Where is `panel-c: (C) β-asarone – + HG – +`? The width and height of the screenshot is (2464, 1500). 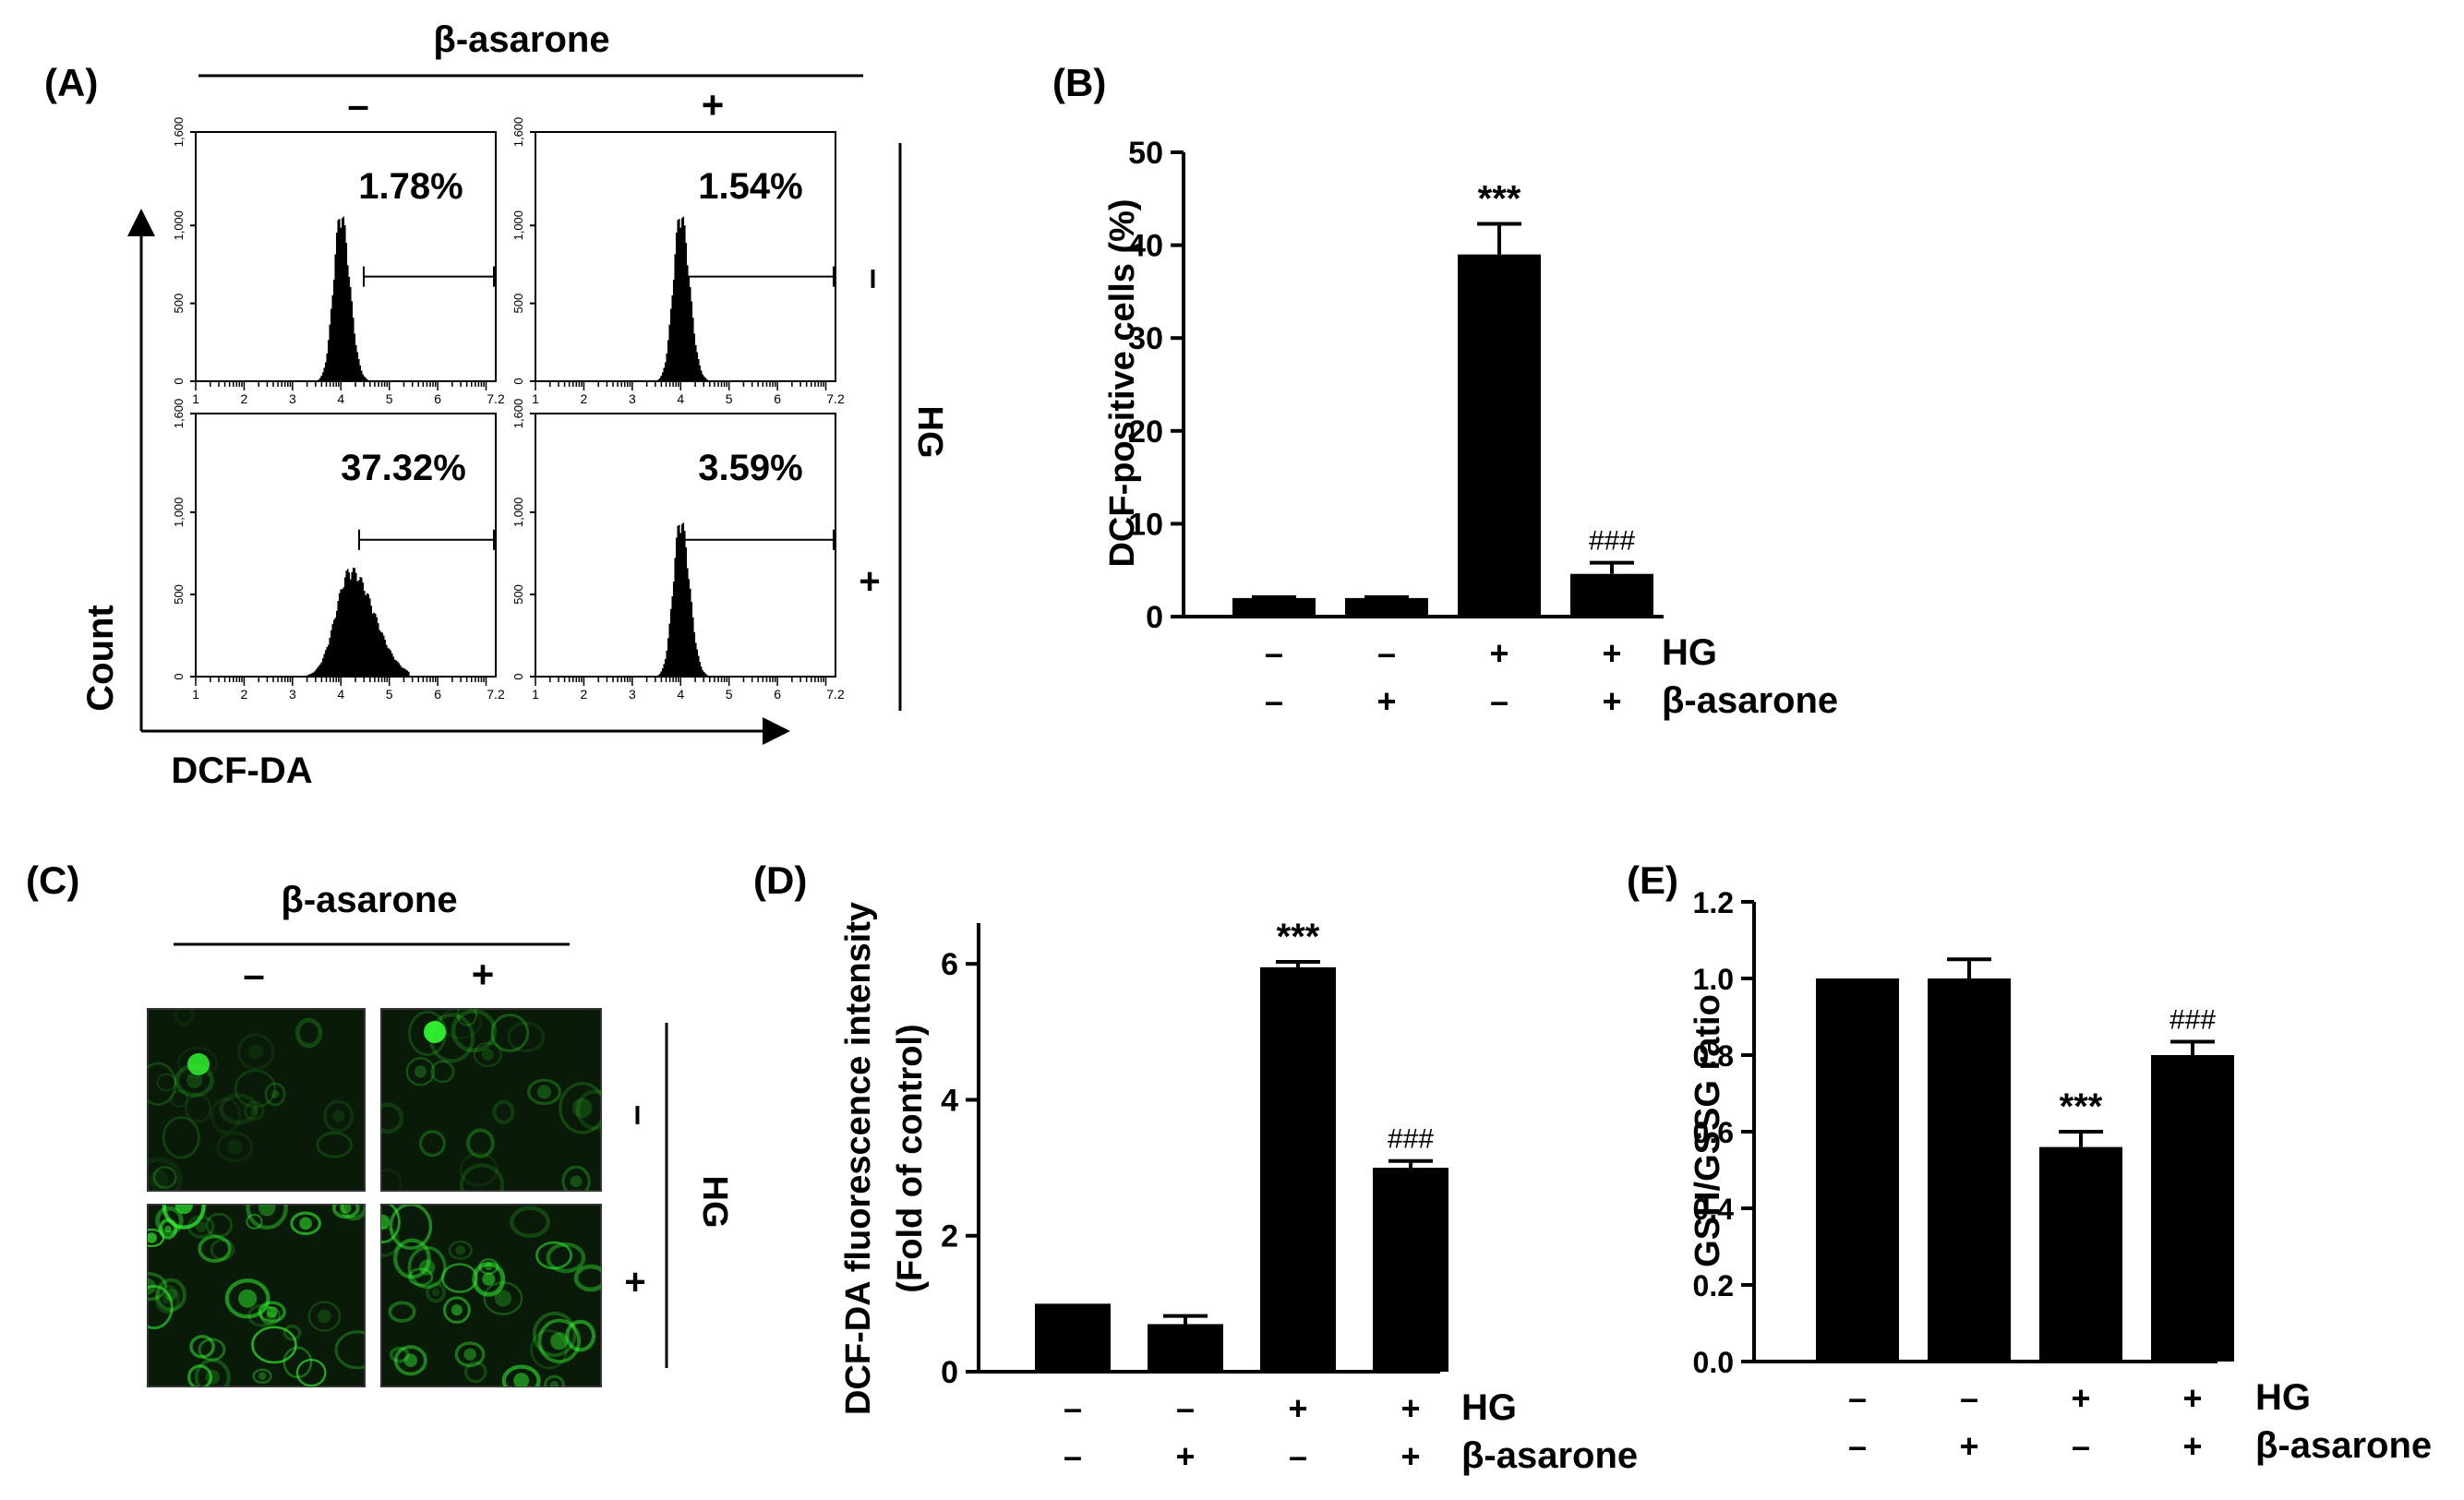 panel-c: (C) β-asarone – + HG – + is located at coordinates (380, 1122).